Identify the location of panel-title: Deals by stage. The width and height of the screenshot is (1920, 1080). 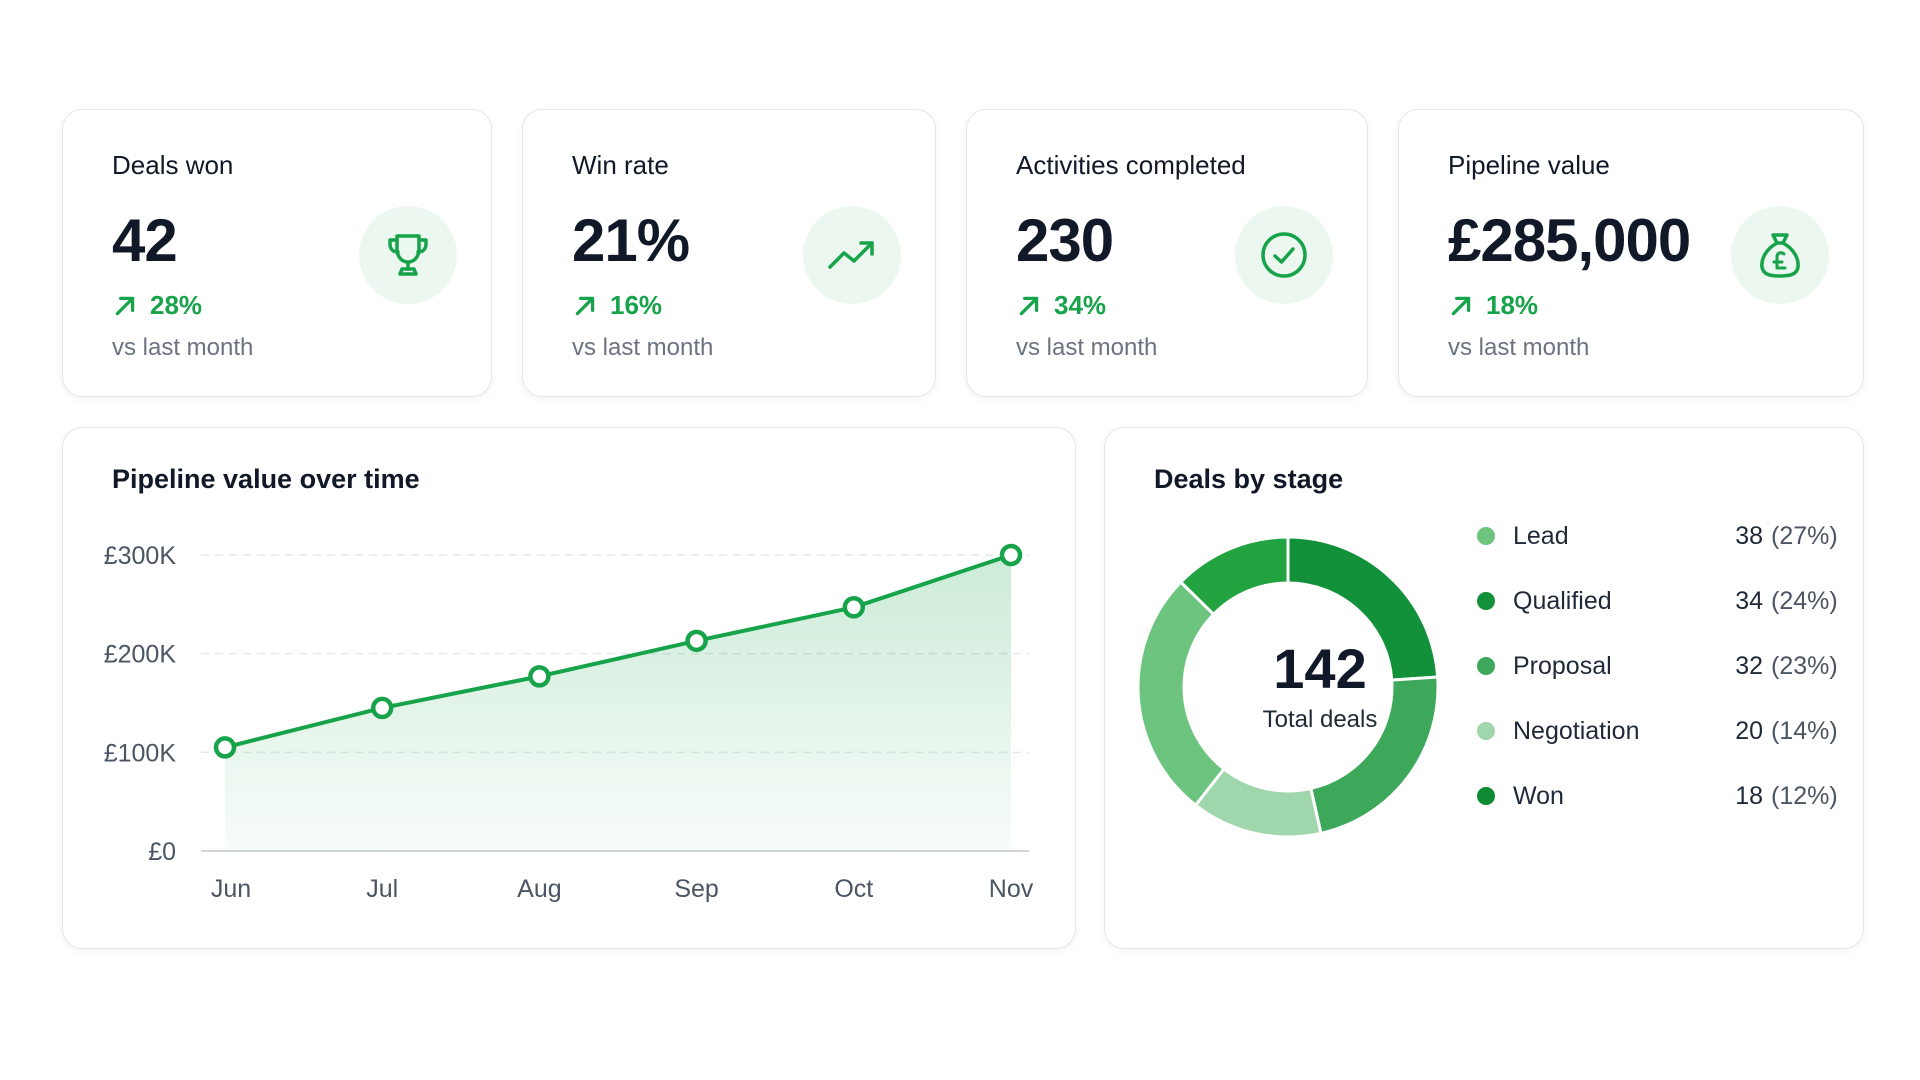
(1249, 479).